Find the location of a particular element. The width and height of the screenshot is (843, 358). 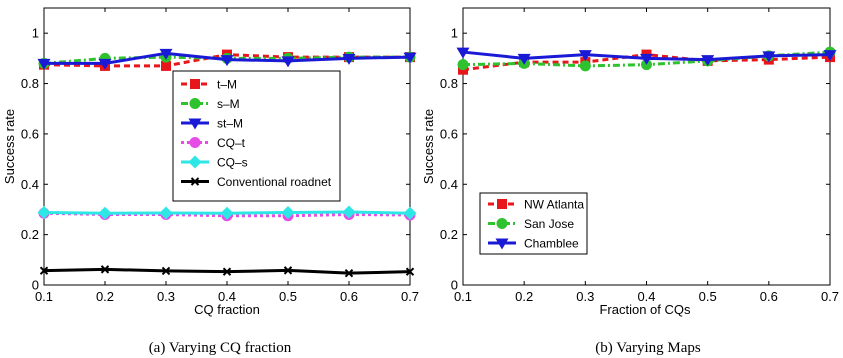

legend-item: Chamblee is located at coordinates (533, 244).